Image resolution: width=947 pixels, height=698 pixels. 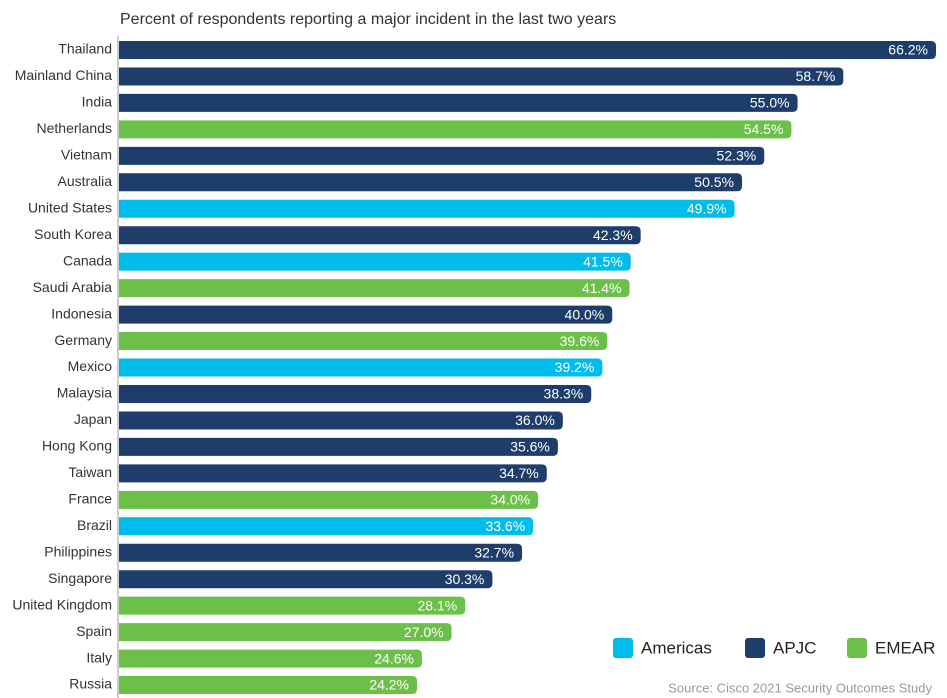 What do you see at coordinates (603, 261) in the screenshot?
I see `value-label: 41.5%` at bounding box center [603, 261].